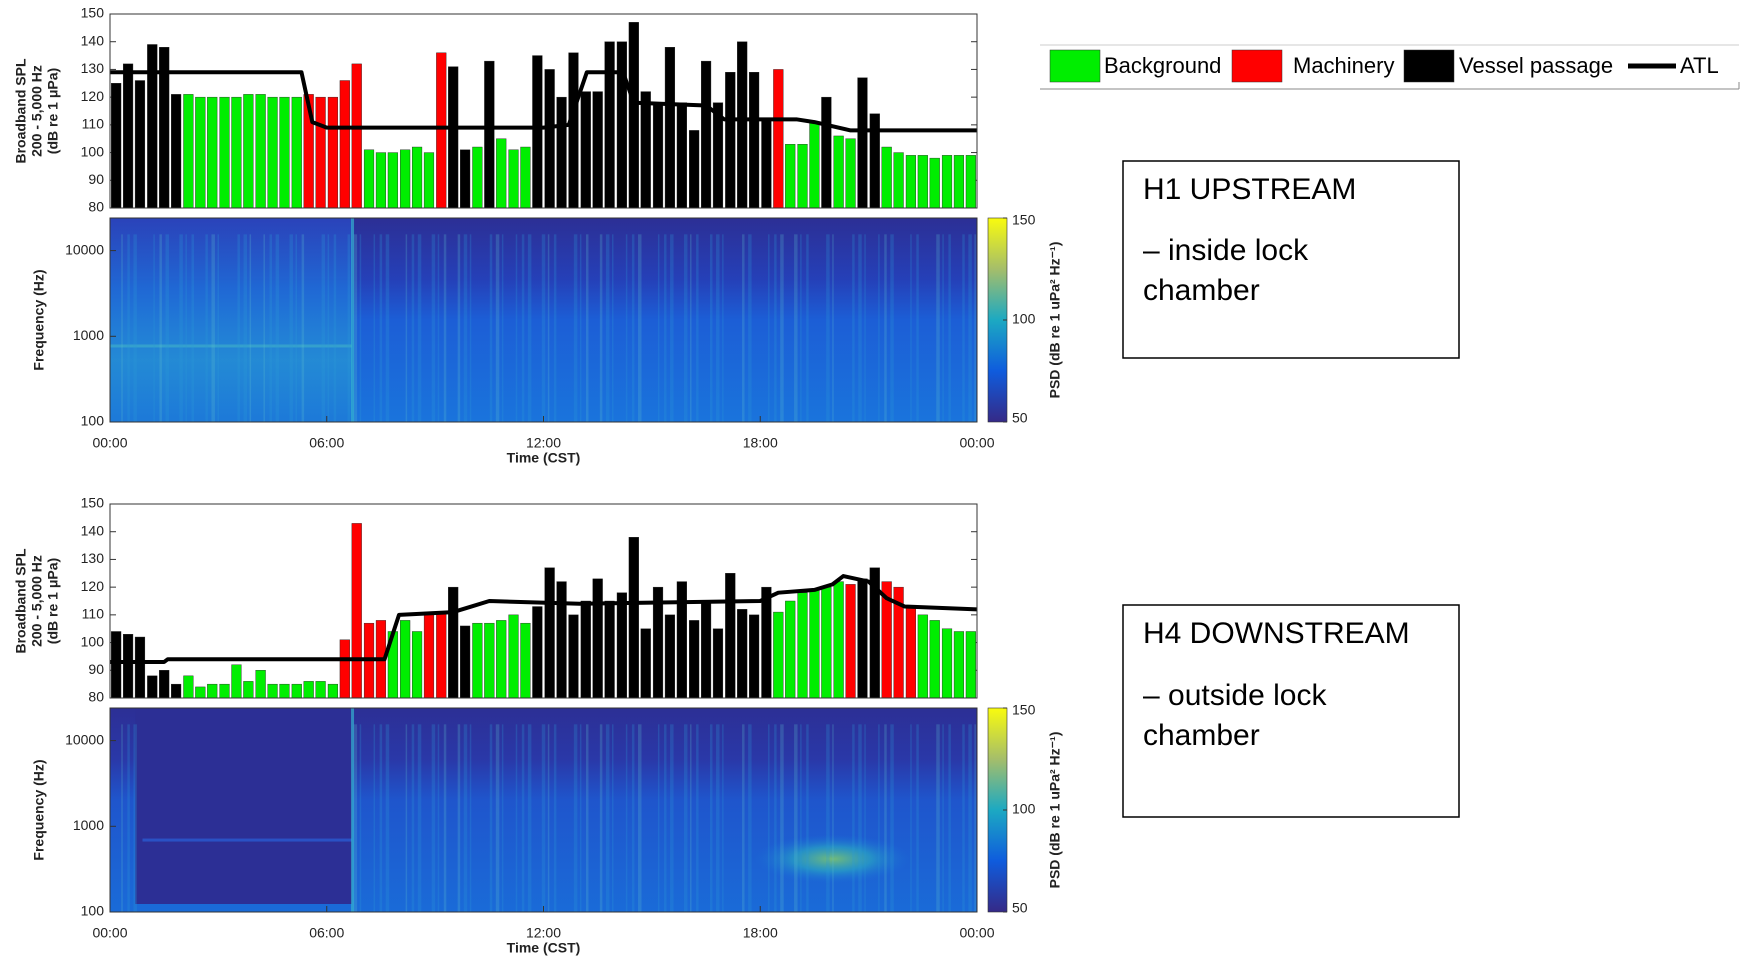 The image size is (1742, 966). Describe the element at coordinates (93, 558) in the screenshot. I see `y-tick-label: 130` at that location.